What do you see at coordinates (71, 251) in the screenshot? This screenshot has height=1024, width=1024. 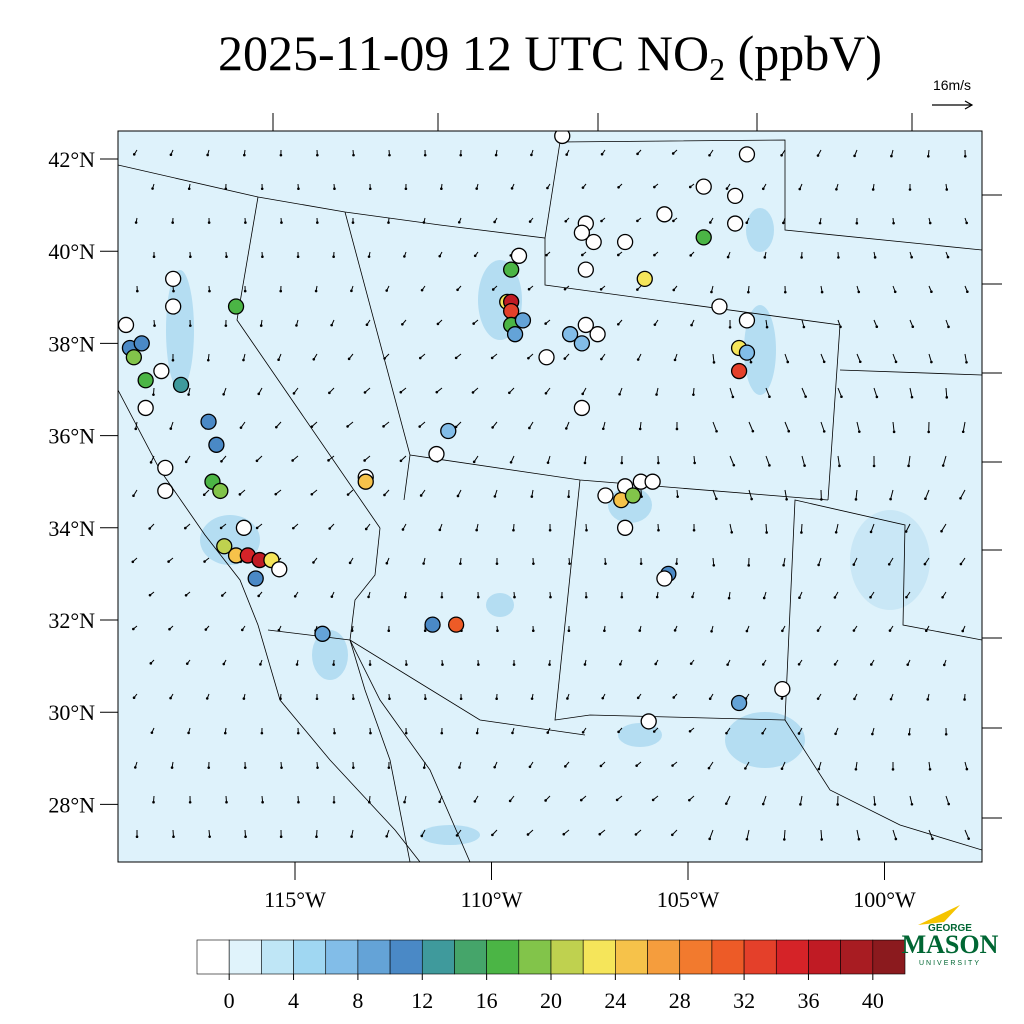 I see `lat-tick-label: 40°N` at bounding box center [71, 251].